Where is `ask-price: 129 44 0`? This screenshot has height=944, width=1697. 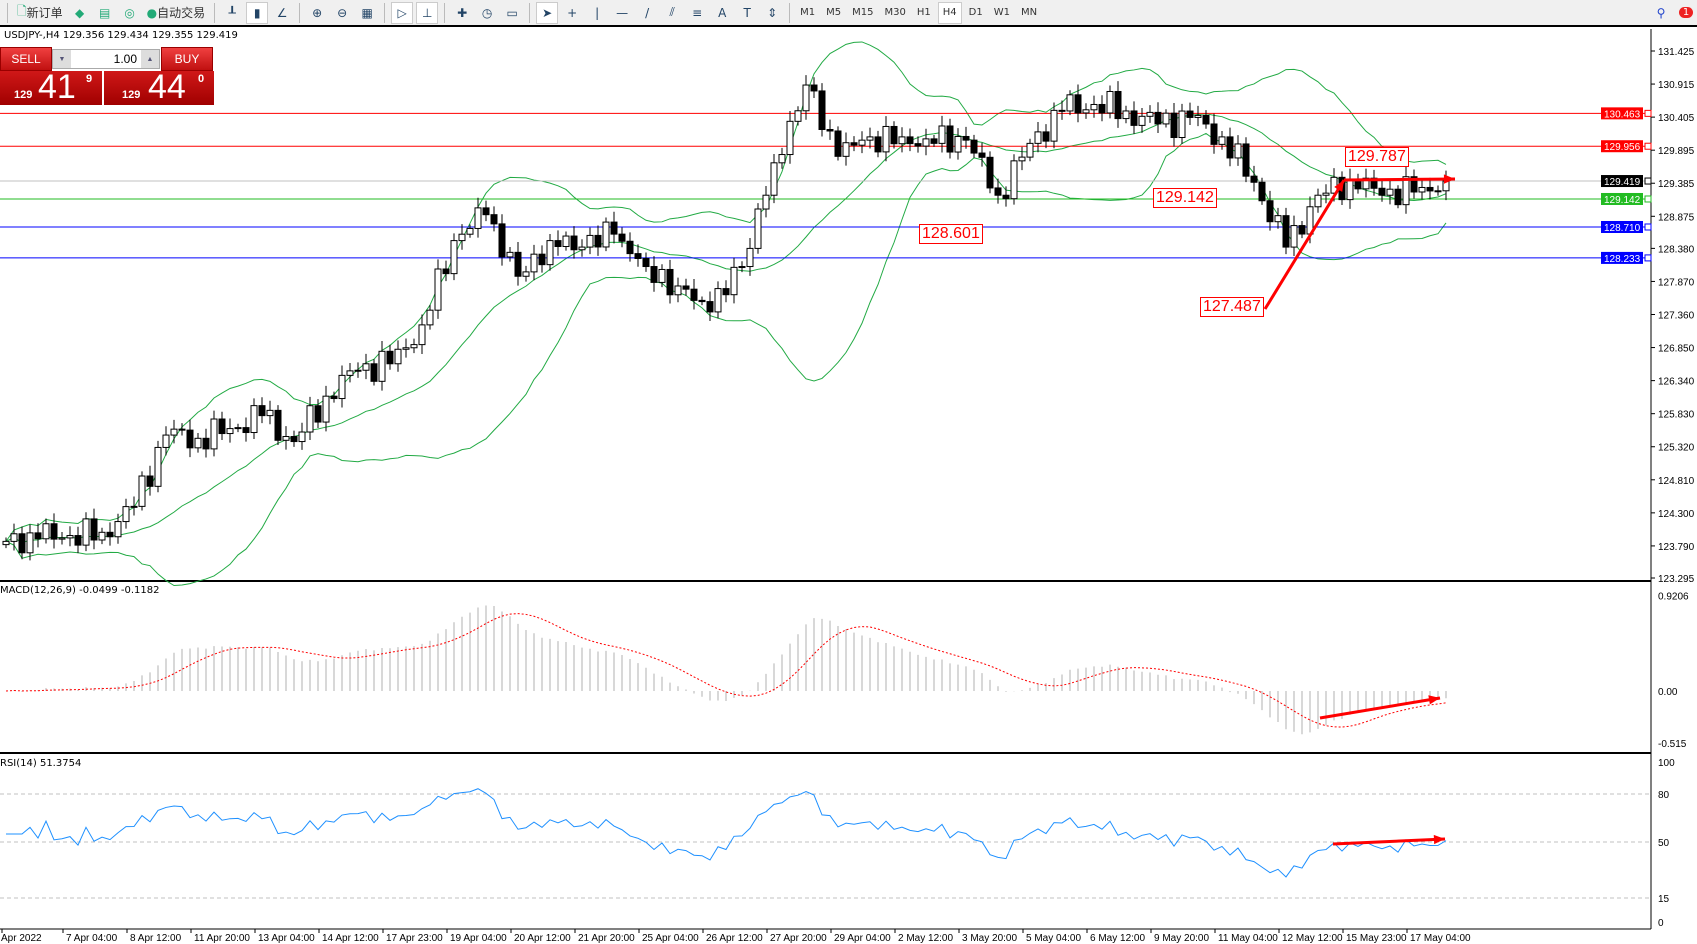 ask-price: 129 44 0 is located at coordinates (159, 87).